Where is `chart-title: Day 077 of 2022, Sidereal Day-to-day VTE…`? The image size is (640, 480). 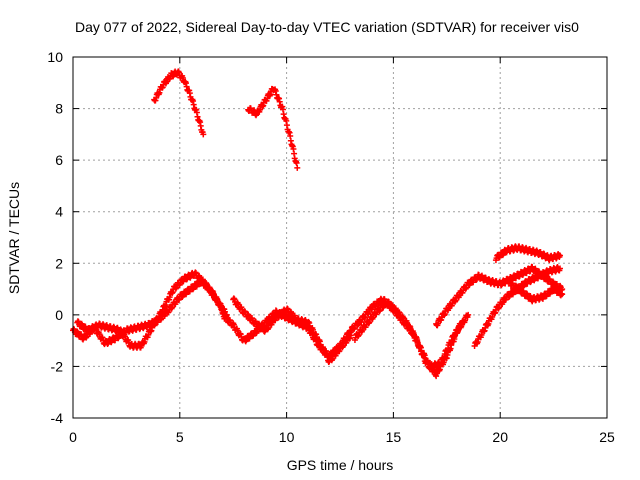 chart-title: Day 077 of 2022, Sidereal Day-to-day VTE… is located at coordinates (327, 27).